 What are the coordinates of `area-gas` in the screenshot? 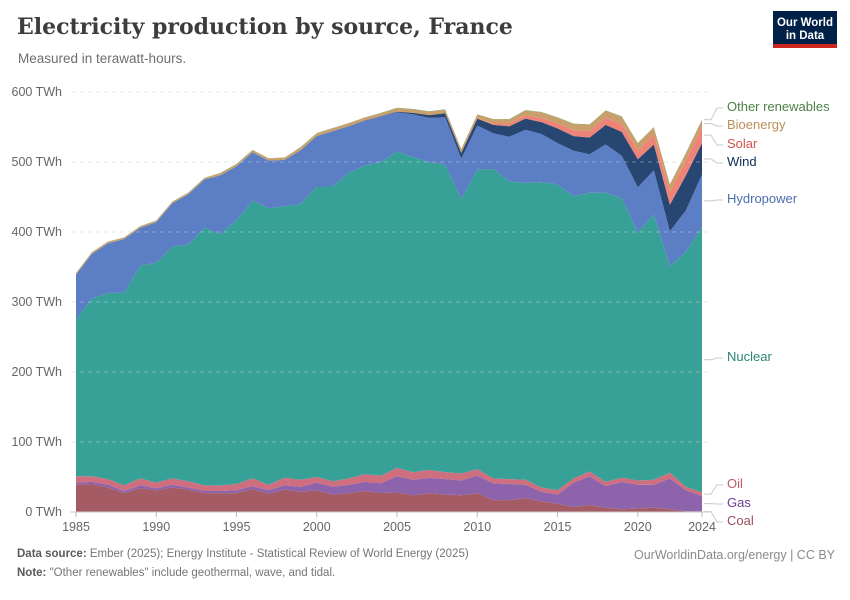 It's located at (389, 493).